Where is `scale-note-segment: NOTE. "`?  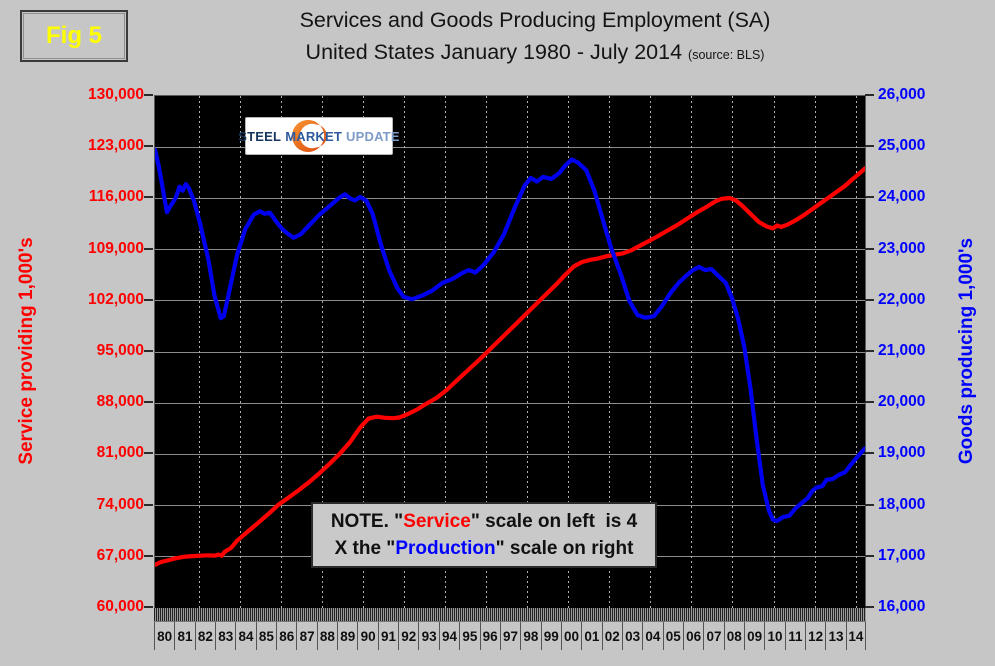 scale-note-segment: NOTE. " is located at coordinates (367, 521).